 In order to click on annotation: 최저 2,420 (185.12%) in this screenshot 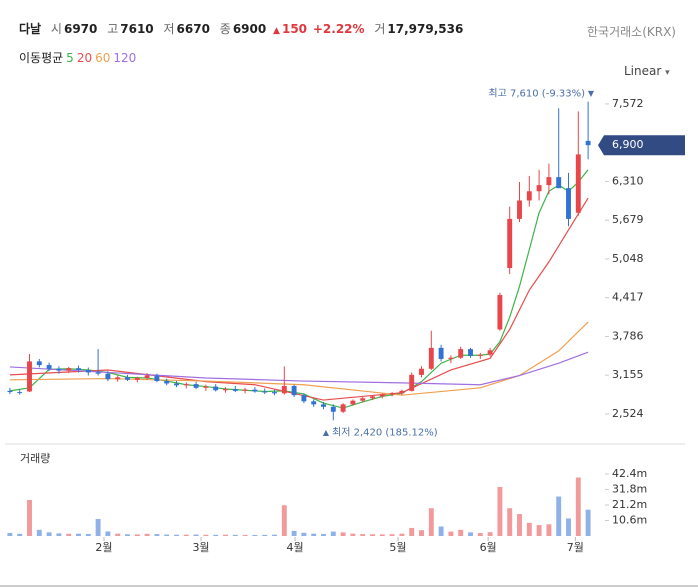, I will do `click(385, 432)`.